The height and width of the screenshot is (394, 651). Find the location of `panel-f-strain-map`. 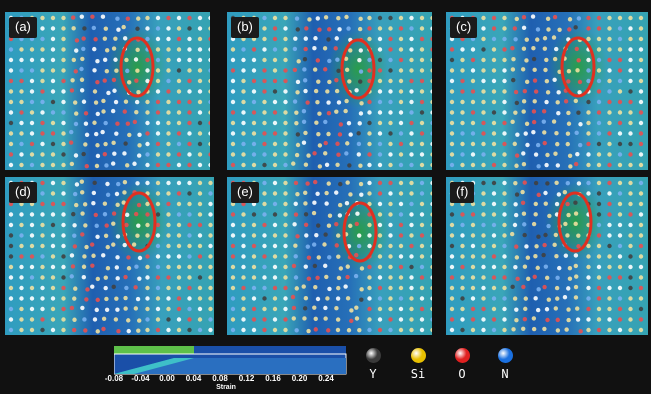

panel-f-strain-map is located at coordinates (547, 256).